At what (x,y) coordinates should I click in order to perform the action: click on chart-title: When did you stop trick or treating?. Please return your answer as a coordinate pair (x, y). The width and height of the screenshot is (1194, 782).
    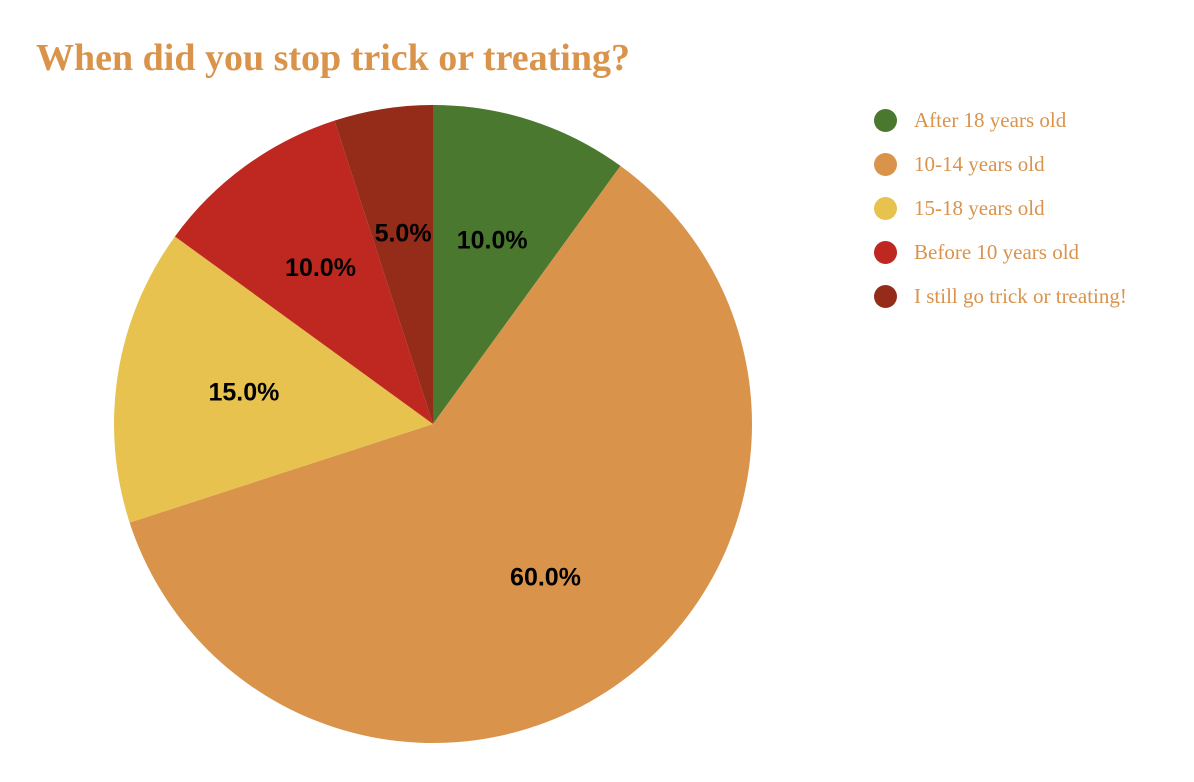
    Looking at the image, I should click on (333, 58).